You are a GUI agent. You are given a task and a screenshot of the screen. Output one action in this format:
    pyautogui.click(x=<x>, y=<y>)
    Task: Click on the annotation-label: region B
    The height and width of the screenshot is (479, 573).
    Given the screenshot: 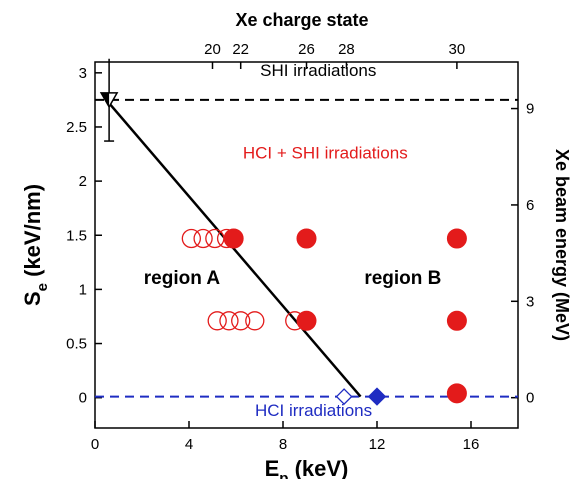 What is the action you would take?
    pyautogui.click(x=402, y=278)
    